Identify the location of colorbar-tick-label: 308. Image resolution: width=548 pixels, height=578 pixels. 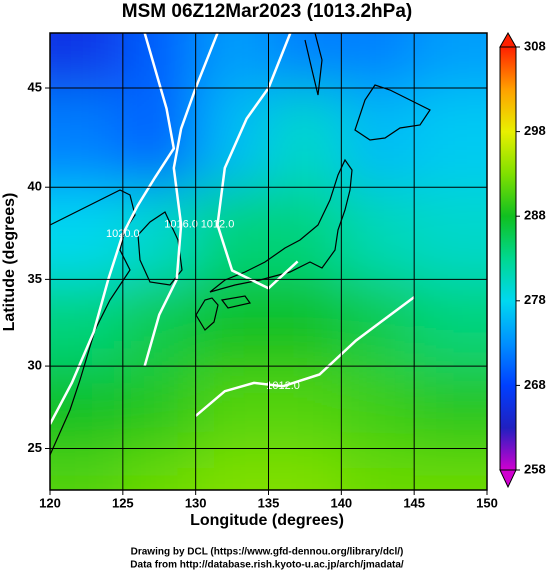
(535, 45).